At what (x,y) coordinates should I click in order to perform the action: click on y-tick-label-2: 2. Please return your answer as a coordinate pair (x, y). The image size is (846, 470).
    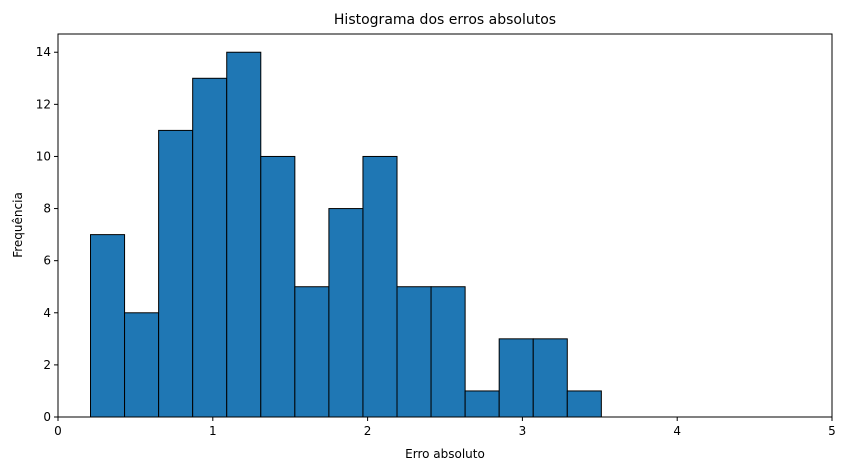
    Looking at the image, I should click on (47, 365).